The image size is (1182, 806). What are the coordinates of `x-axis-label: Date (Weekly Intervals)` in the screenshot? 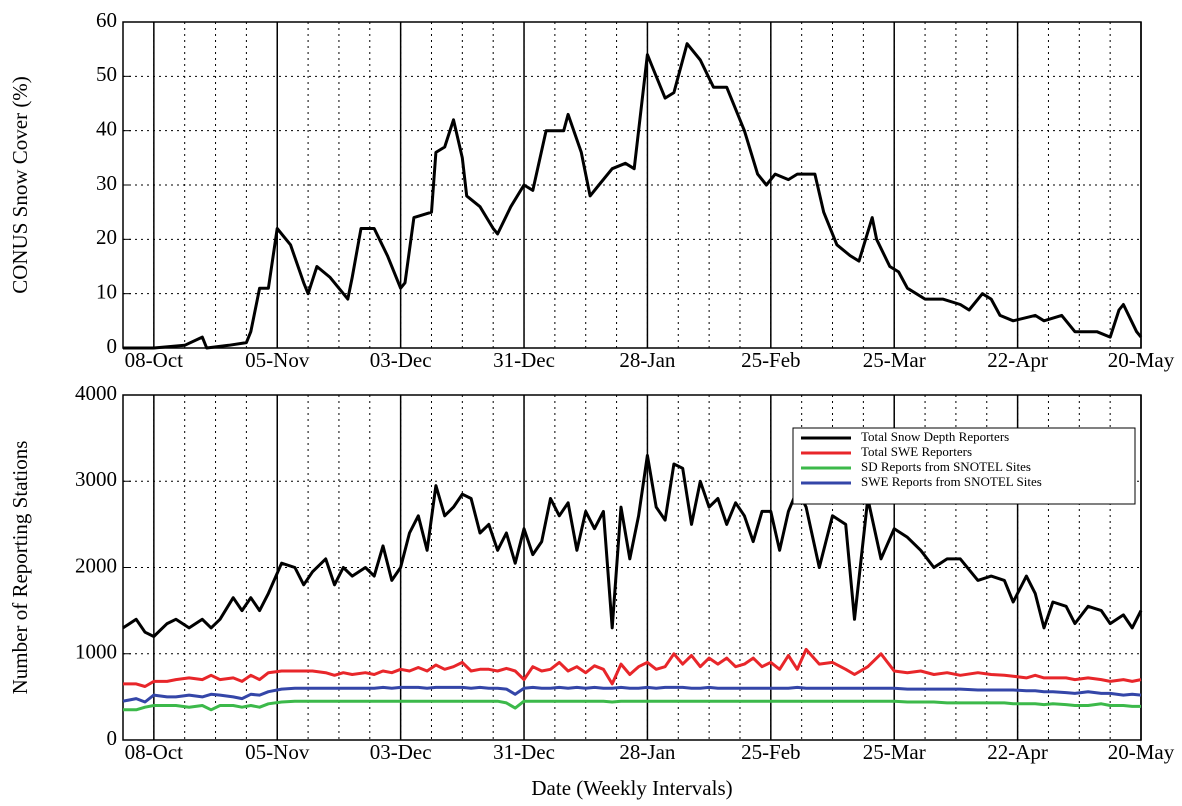 It's located at (631, 788).